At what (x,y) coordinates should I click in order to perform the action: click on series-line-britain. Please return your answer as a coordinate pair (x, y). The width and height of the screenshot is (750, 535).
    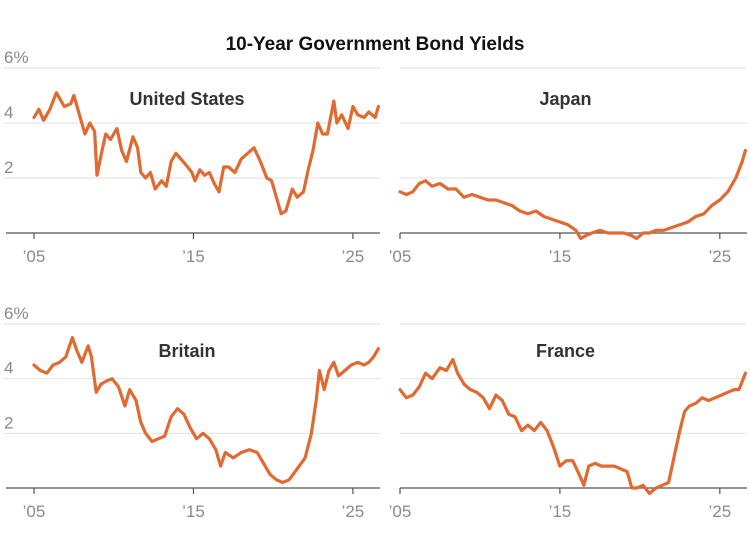
    Looking at the image, I should click on (206, 410).